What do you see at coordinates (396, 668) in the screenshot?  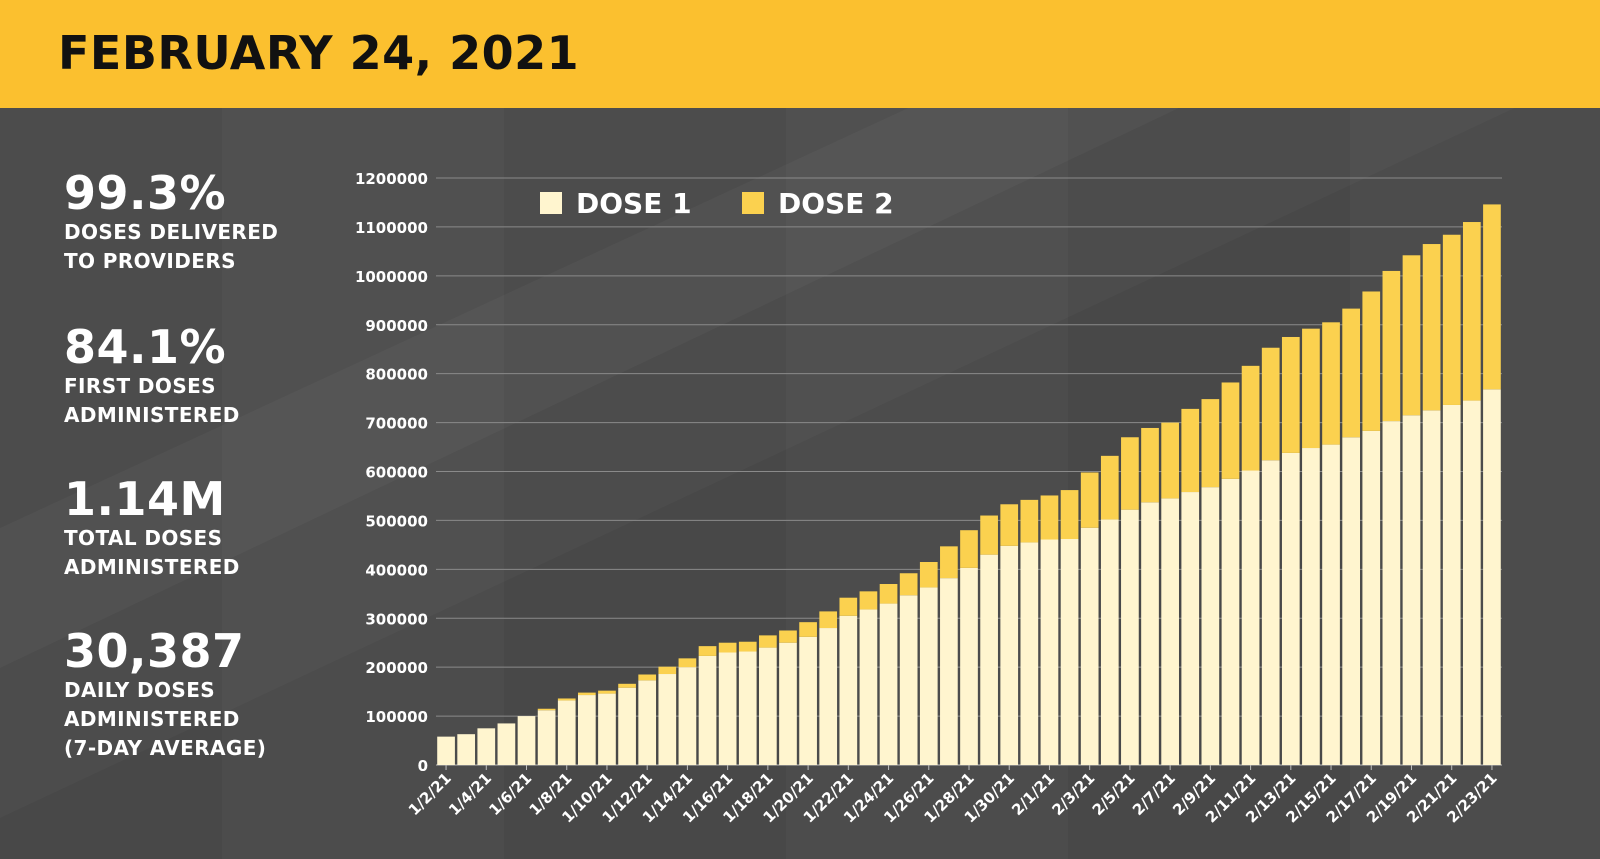 I see `y-tick-label: 200000` at bounding box center [396, 668].